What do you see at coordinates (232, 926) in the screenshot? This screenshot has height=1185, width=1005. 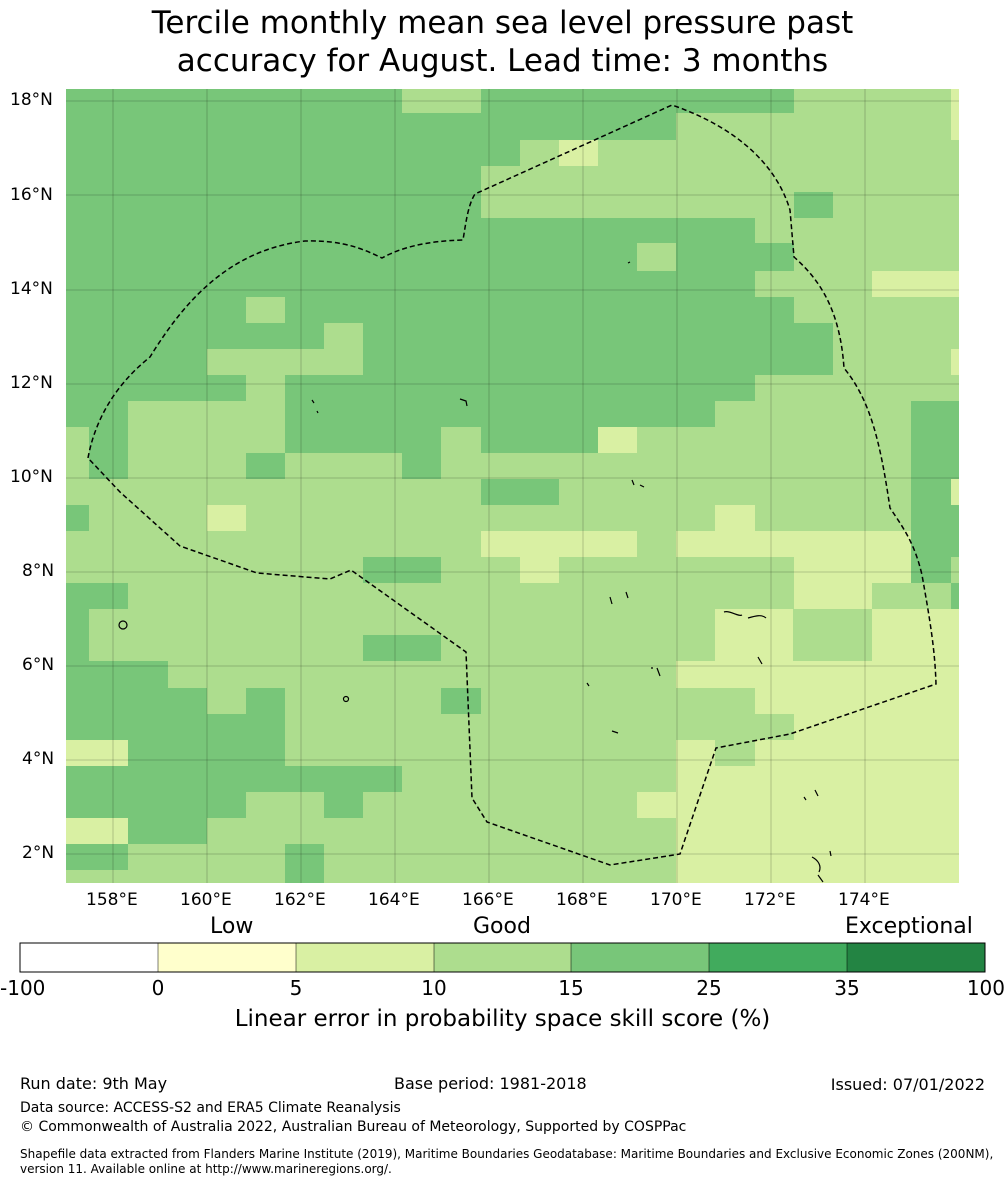 I see `colorbar-category-low: Low` at bounding box center [232, 926].